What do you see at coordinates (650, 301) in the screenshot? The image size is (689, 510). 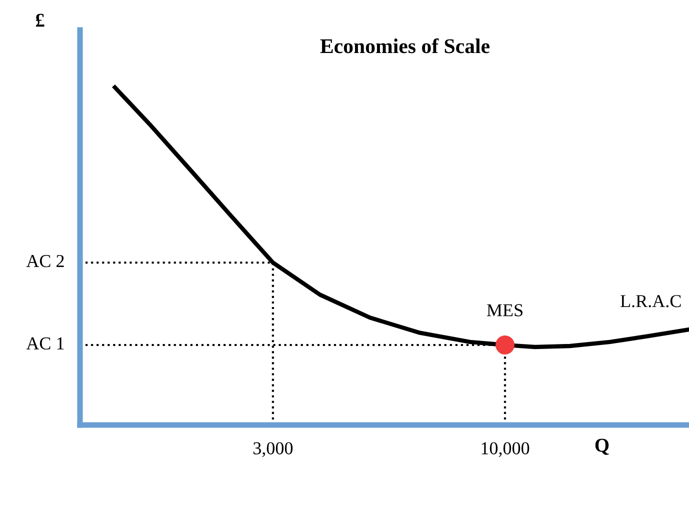 I see `annotation: L.R.A.C` at bounding box center [650, 301].